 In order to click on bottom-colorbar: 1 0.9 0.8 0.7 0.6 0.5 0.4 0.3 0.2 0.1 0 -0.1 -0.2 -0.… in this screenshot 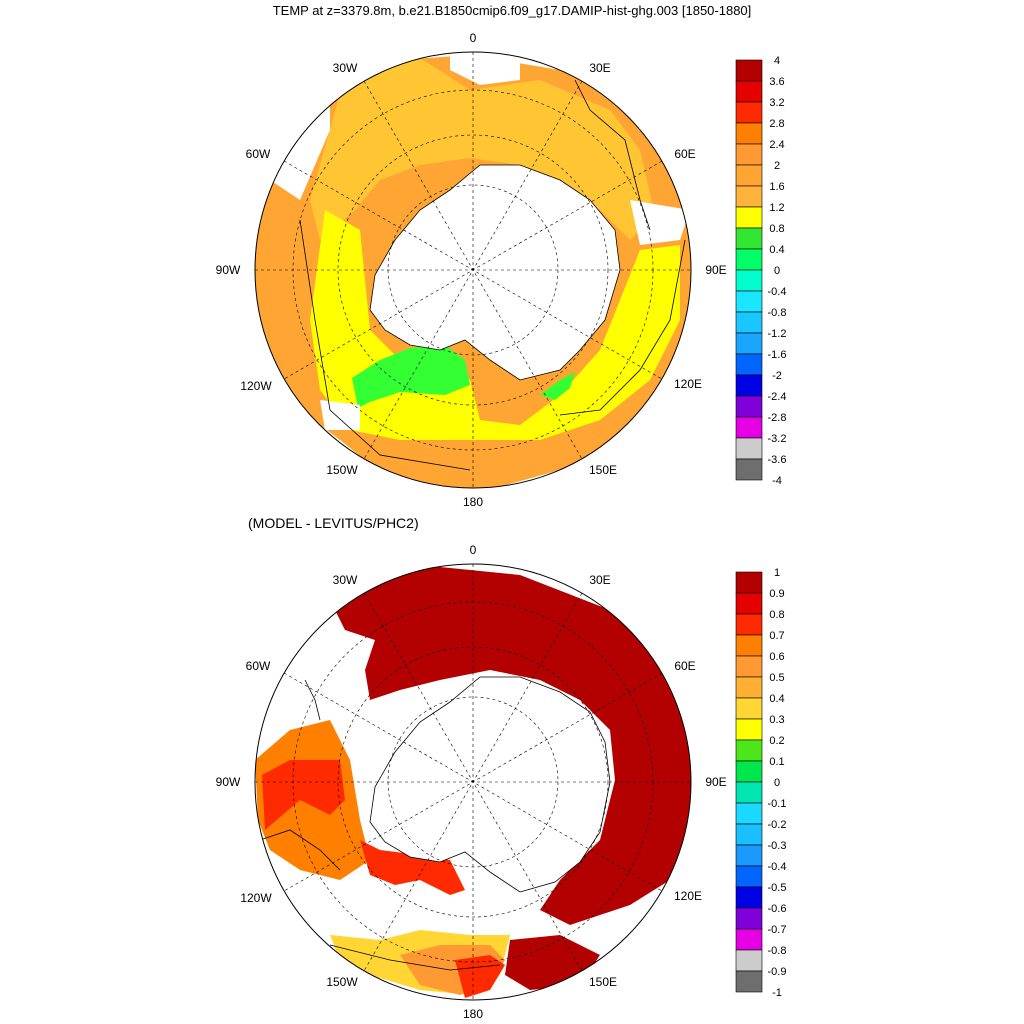, I will do `click(761, 783)`.